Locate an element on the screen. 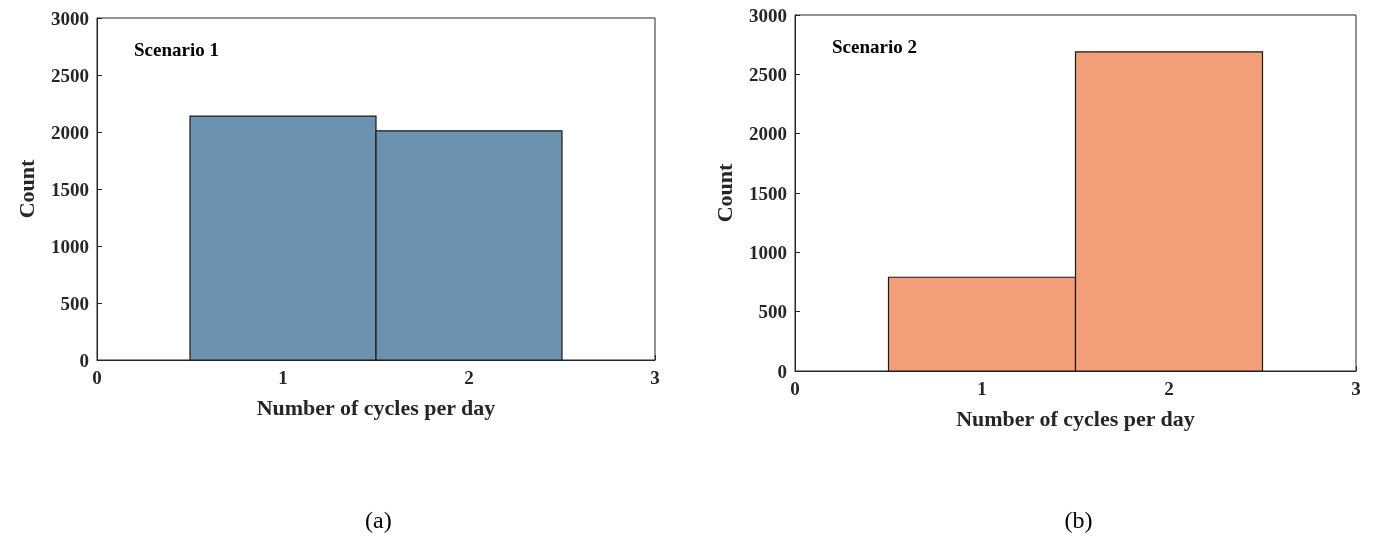 The width and height of the screenshot is (1373, 539). text: (b) is located at coordinates (1078, 520).